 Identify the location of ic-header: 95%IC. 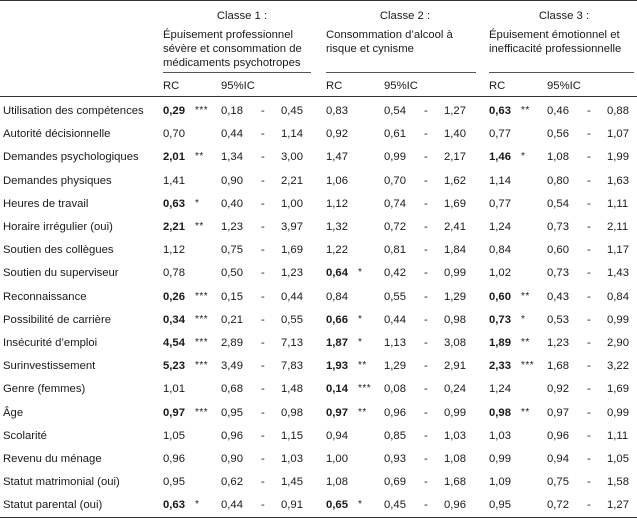
(564, 86).